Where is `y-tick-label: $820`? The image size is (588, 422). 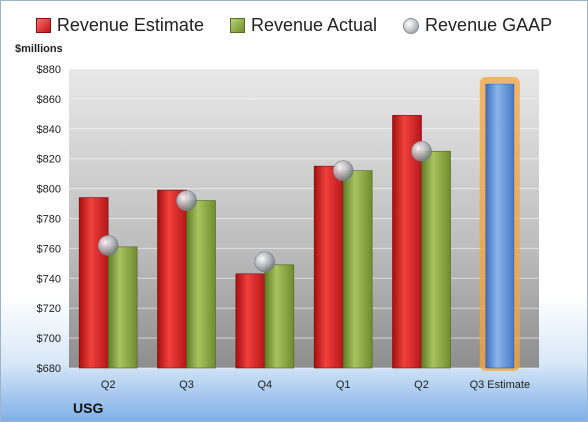
y-tick-label: $820 is located at coordinates (49, 160).